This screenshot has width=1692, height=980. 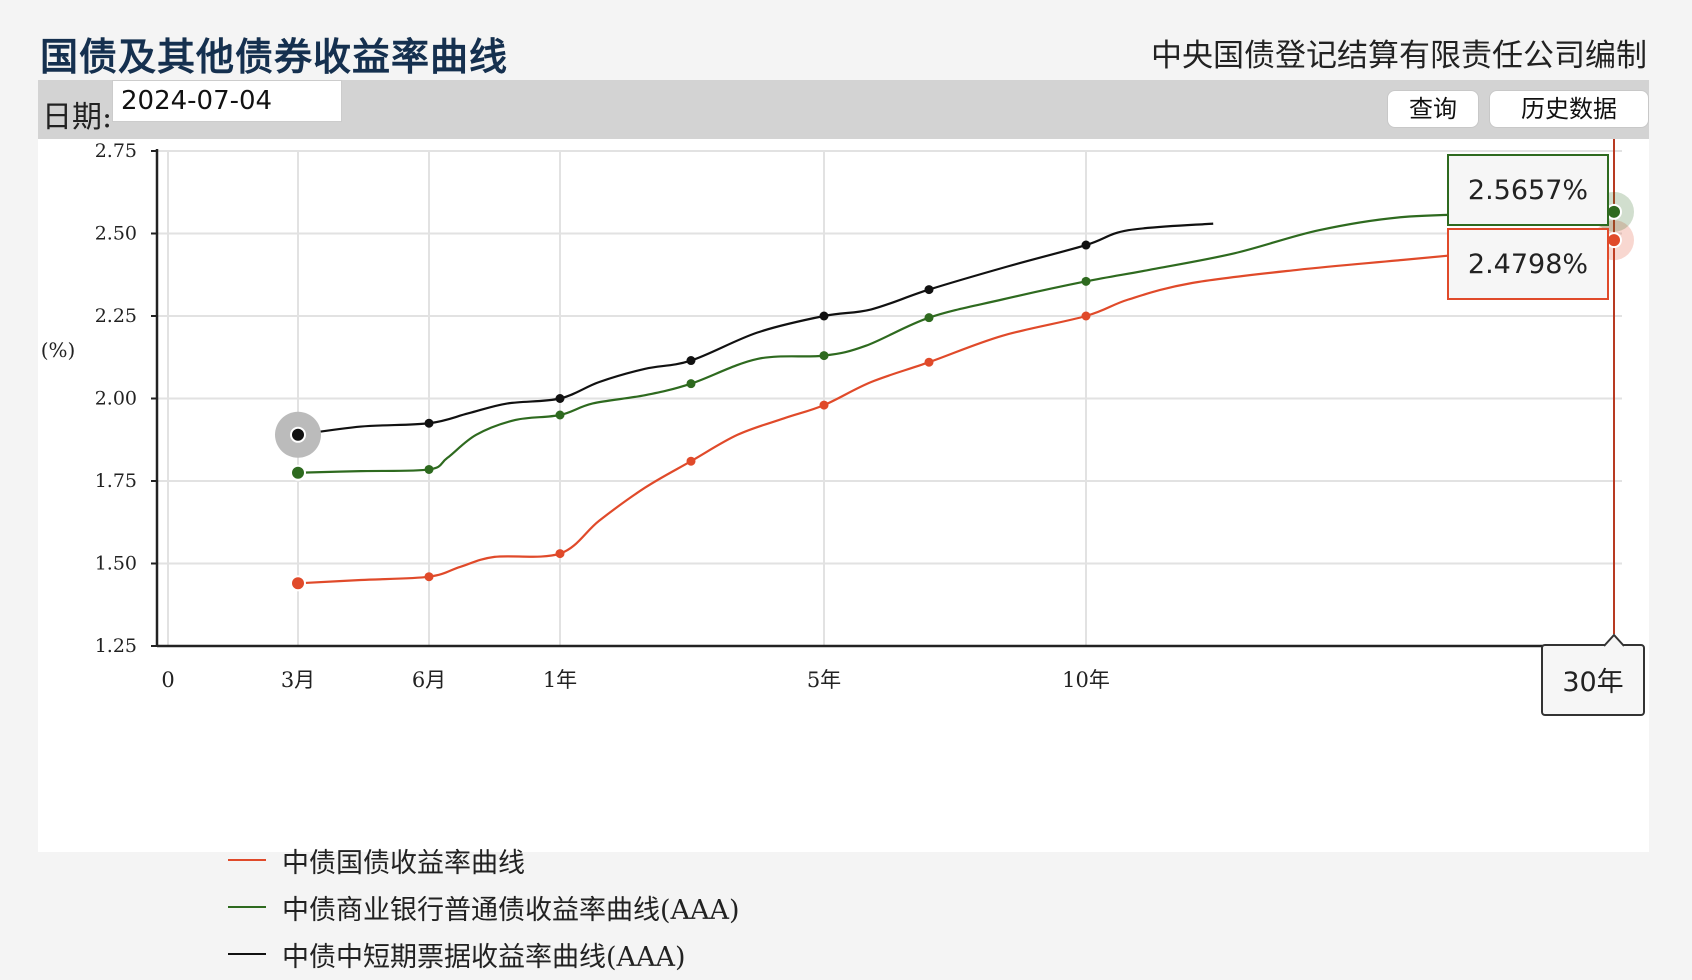 I want to click on tooltip-value: 2.4798%, so click(x=1528, y=264).